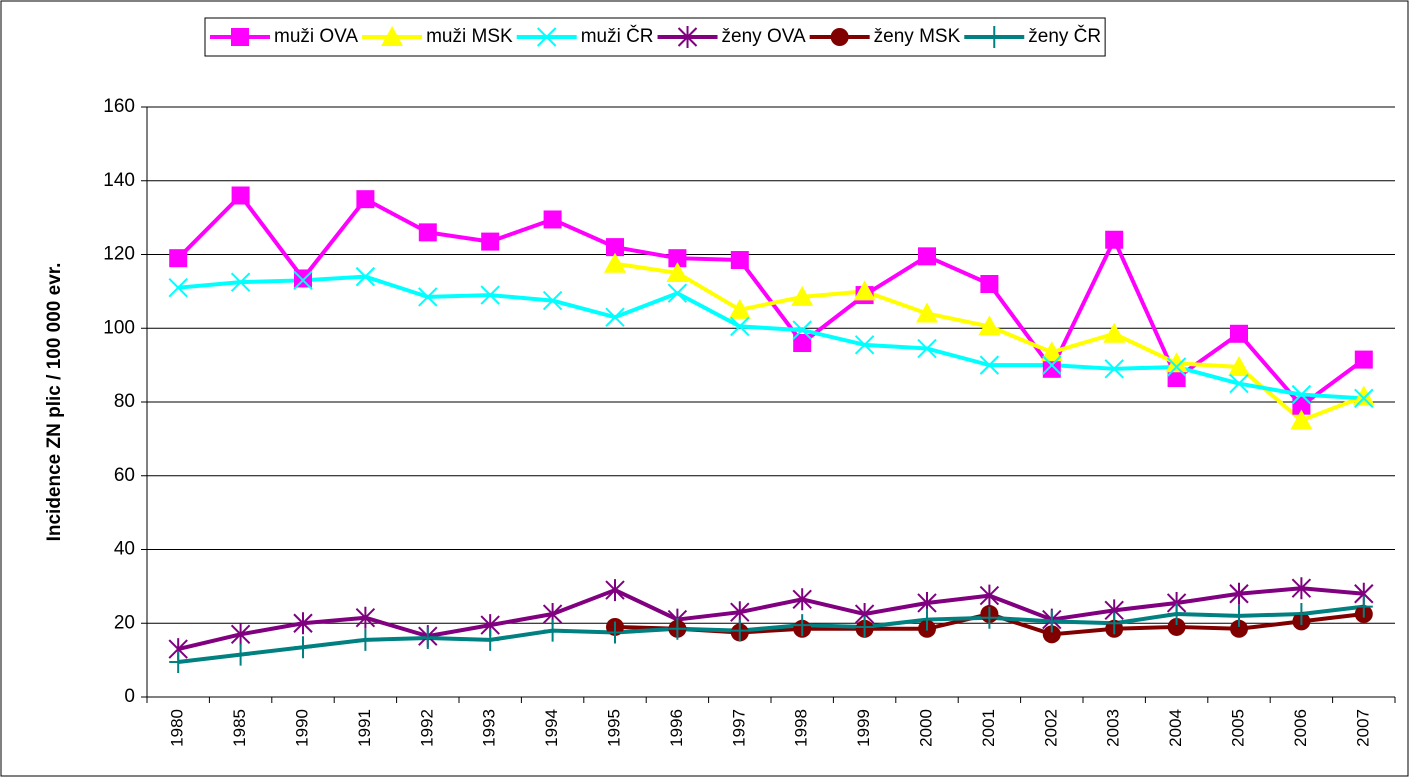 This screenshot has width=1410, height=783. Describe the element at coordinates (617, 36) in the screenshot. I see `legend-label: muži ČR` at that location.